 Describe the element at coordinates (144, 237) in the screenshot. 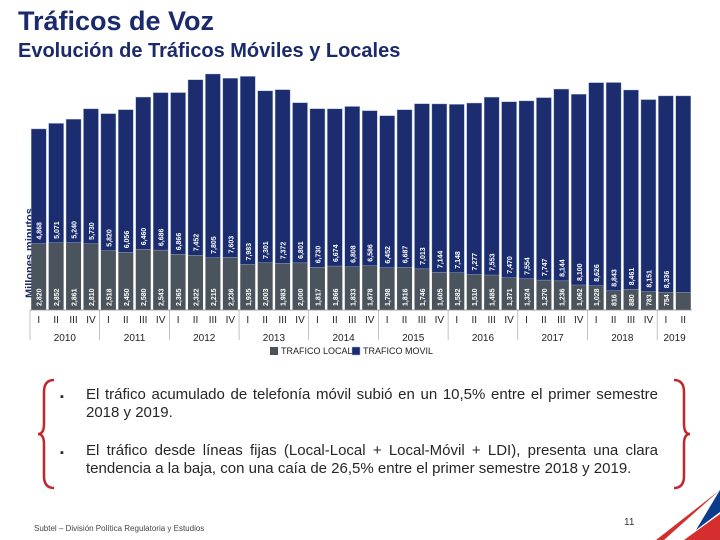

I see `value-label-movil: 6,460` at that location.